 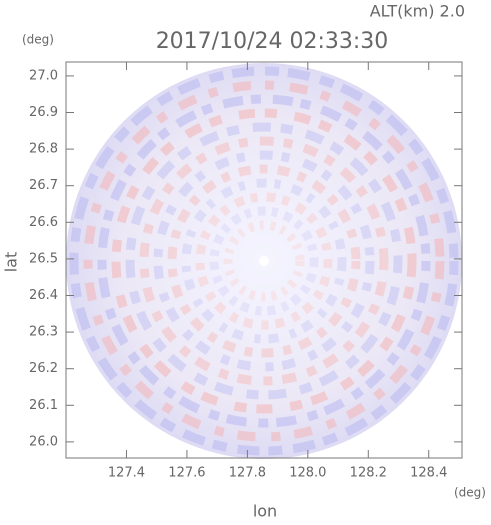 I want to click on y-tick-label: 26.7, so click(x=43, y=185).